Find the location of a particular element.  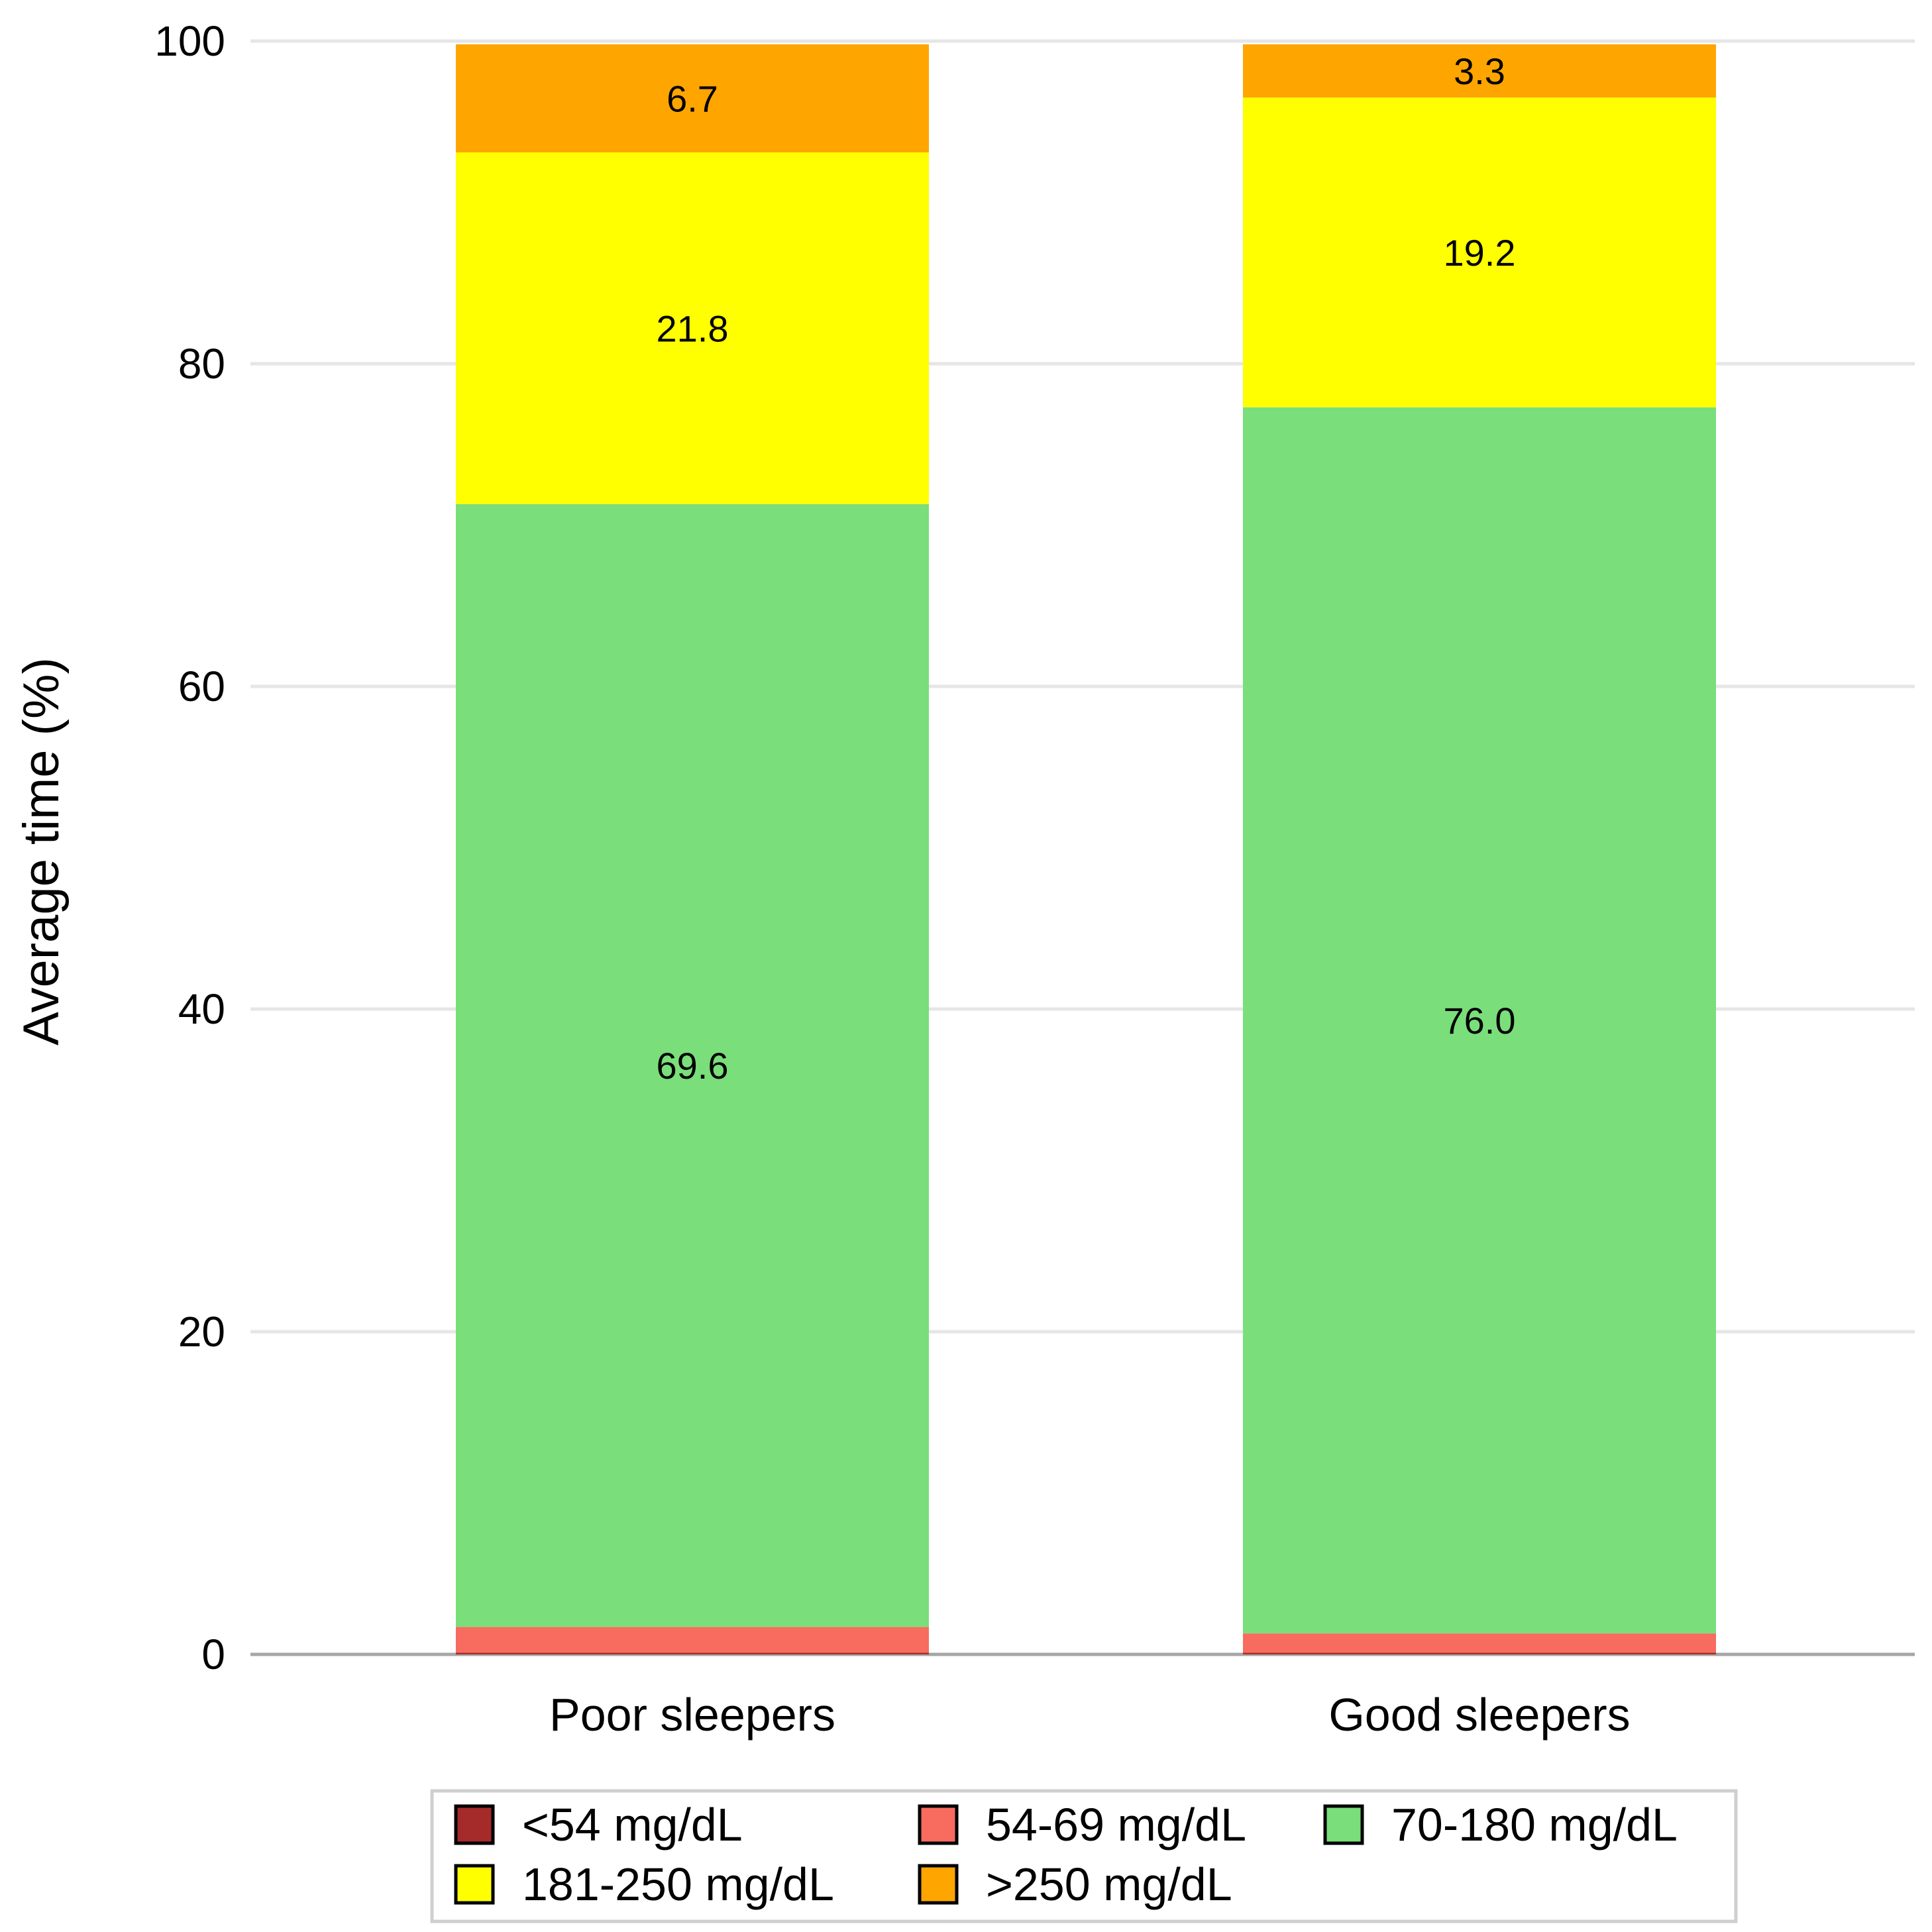

legend-item: 181-250 mg/dL is located at coordinates (644, 1884).